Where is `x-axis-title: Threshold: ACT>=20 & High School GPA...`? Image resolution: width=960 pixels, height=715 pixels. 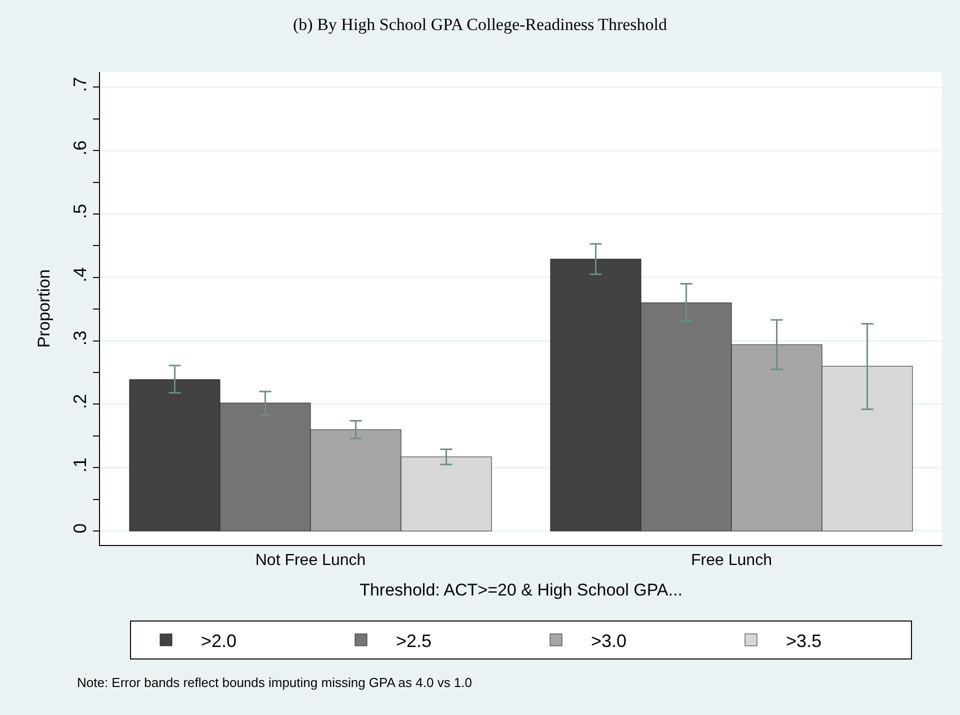
x-axis-title: Threshold: ACT>=20 & High School GPA... is located at coordinates (521, 590).